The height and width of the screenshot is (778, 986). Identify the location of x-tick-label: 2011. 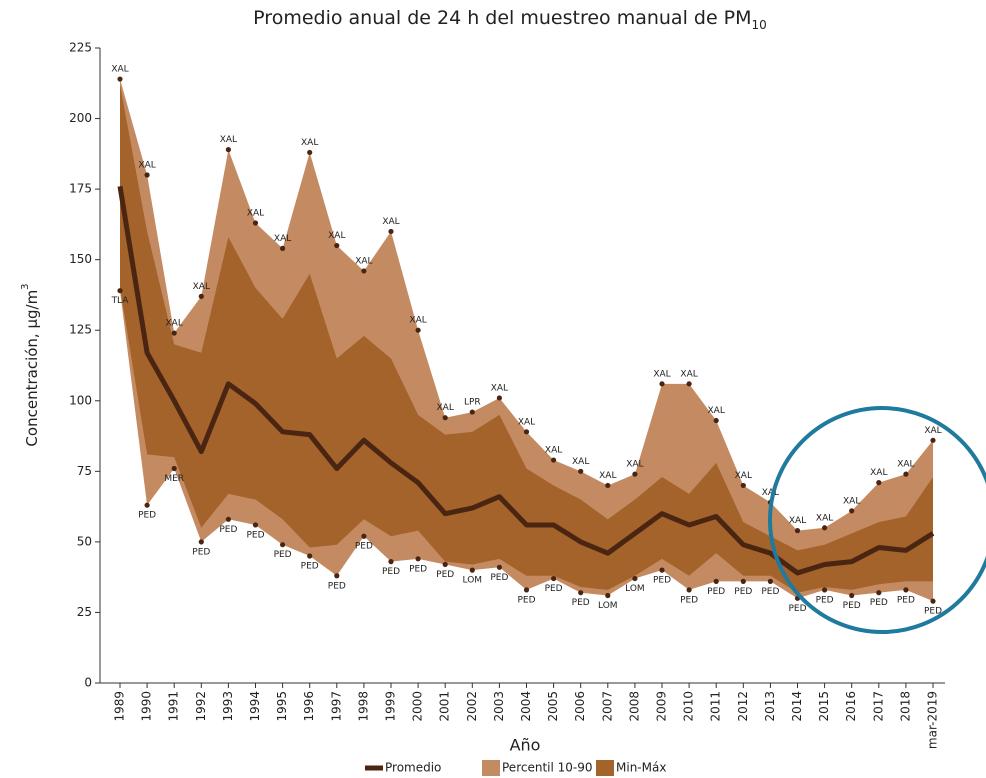
(716, 706).